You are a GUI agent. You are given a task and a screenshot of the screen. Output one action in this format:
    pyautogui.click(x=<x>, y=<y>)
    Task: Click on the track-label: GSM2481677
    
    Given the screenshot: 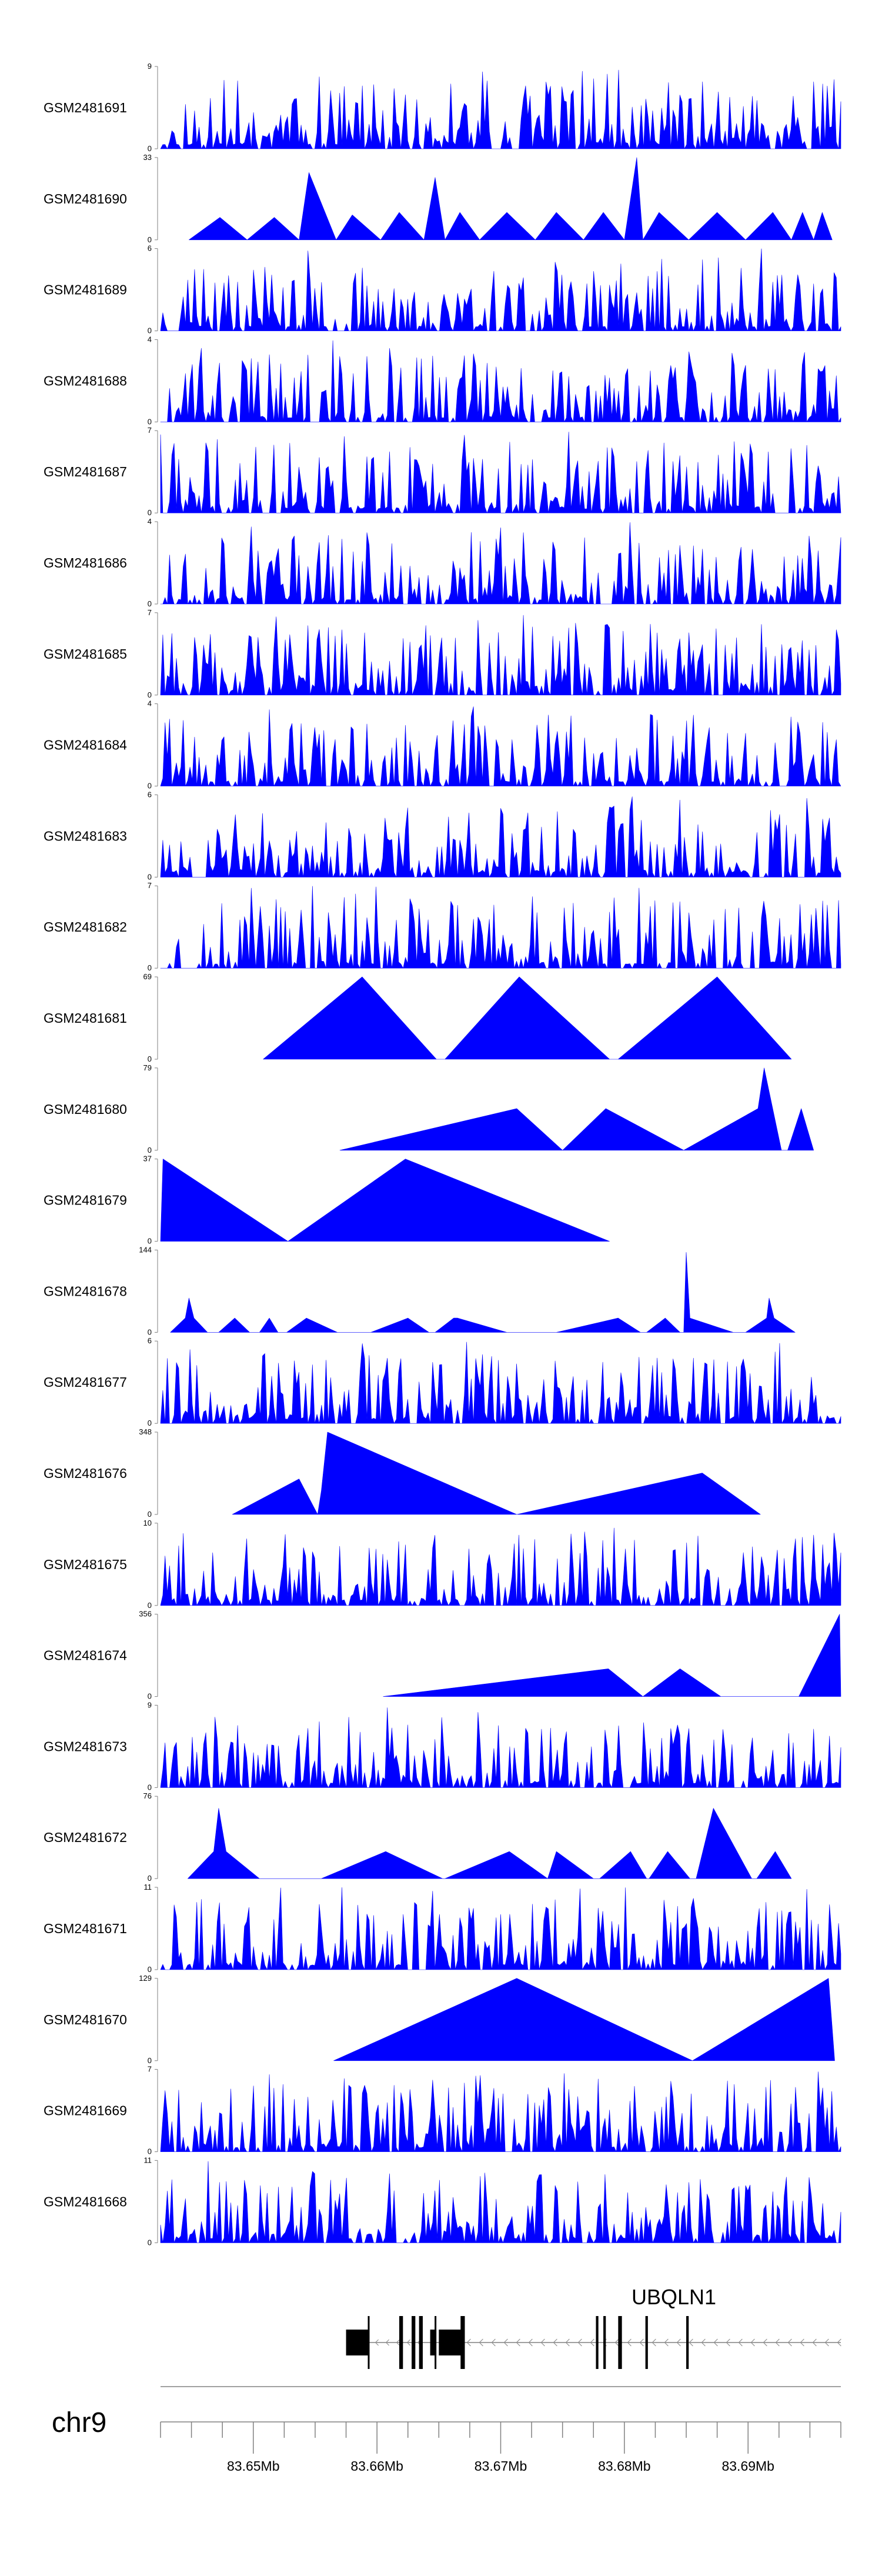 What is the action you would take?
    pyautogui.click(x=85, y=1382)
    